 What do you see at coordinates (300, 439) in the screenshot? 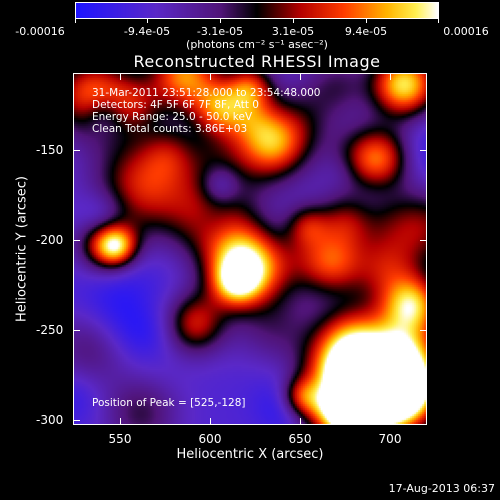
I see `x-tick-label: 650` at bounding box center [300, 439].